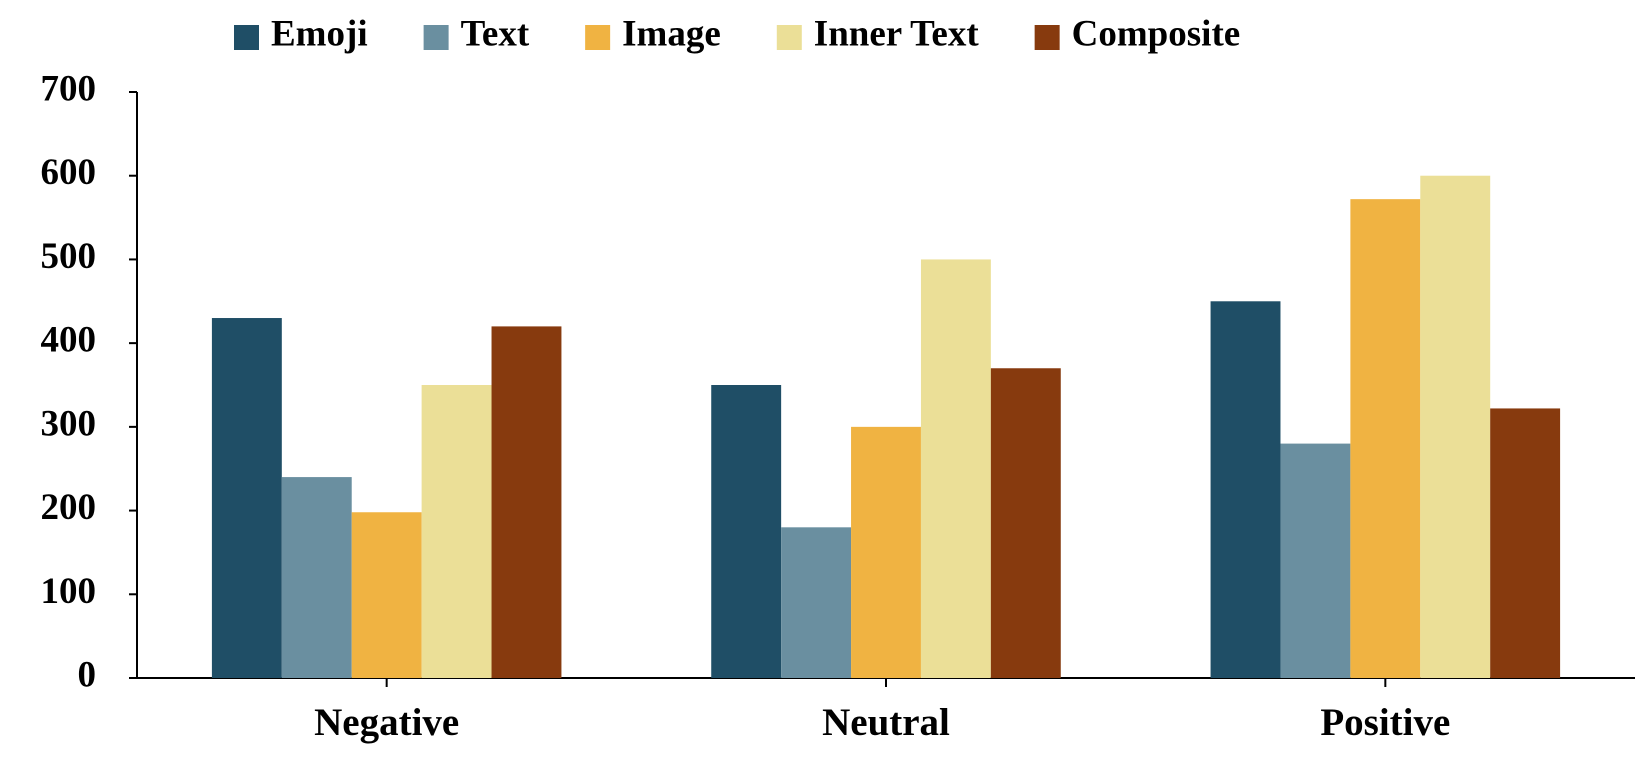  I want to click on y-tick-label: 200, so click(69, 507).